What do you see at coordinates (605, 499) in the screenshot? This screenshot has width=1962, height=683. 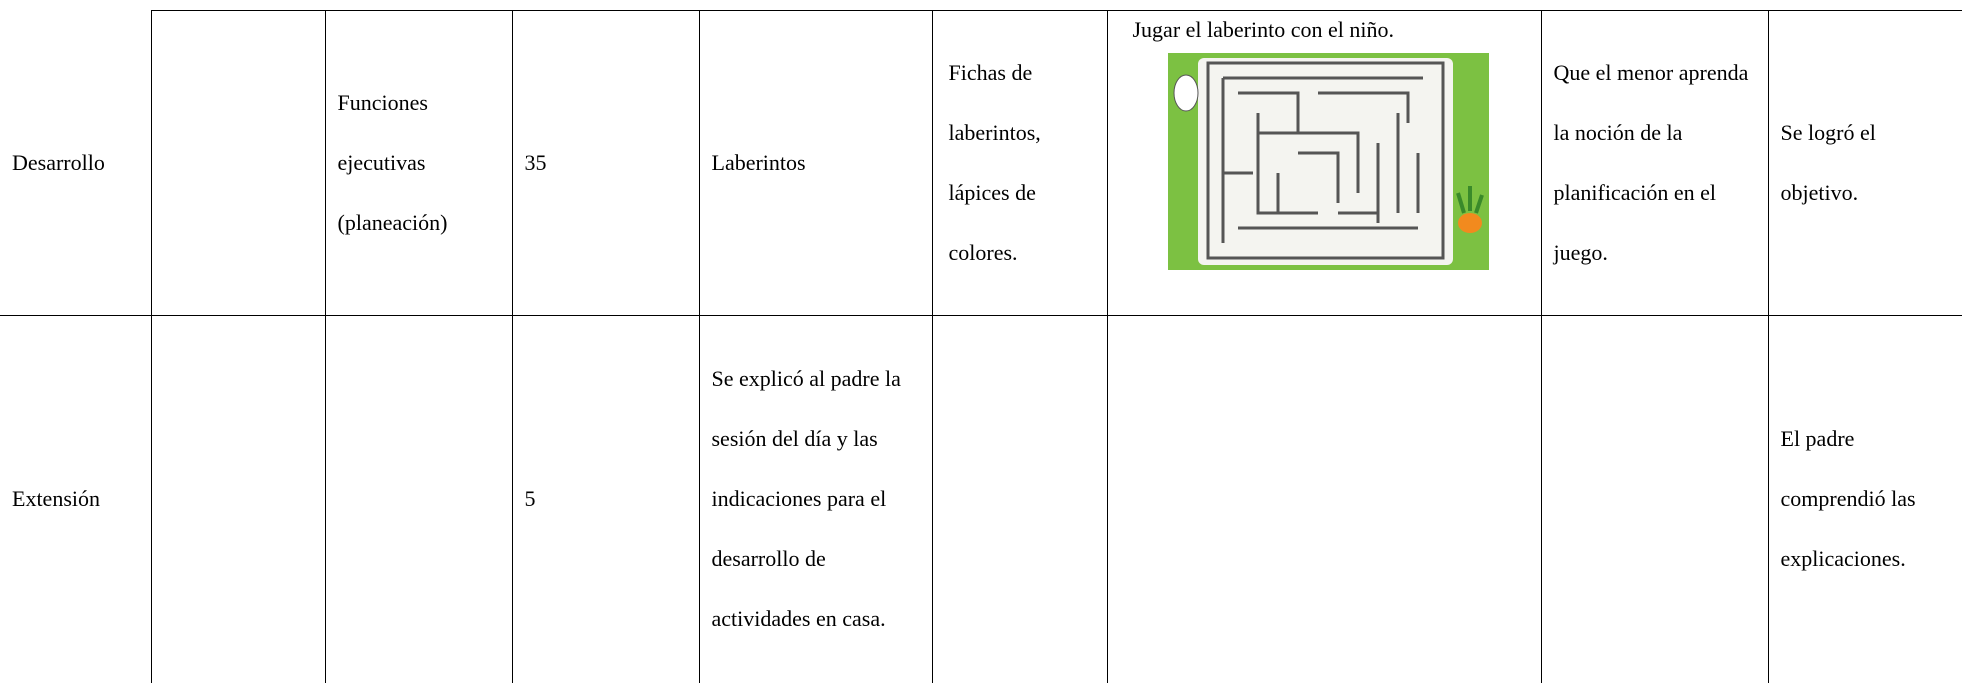 I see `cell: 5` at bounding box center [605, 499].